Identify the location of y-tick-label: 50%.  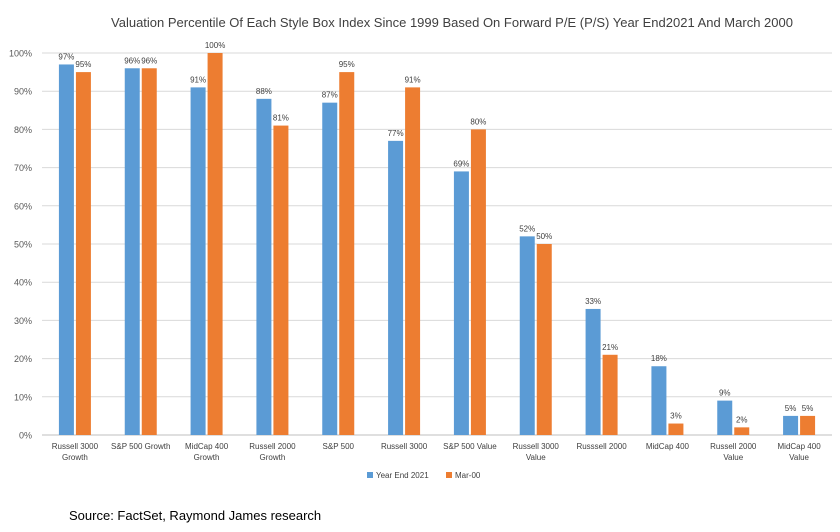
(23, 245).